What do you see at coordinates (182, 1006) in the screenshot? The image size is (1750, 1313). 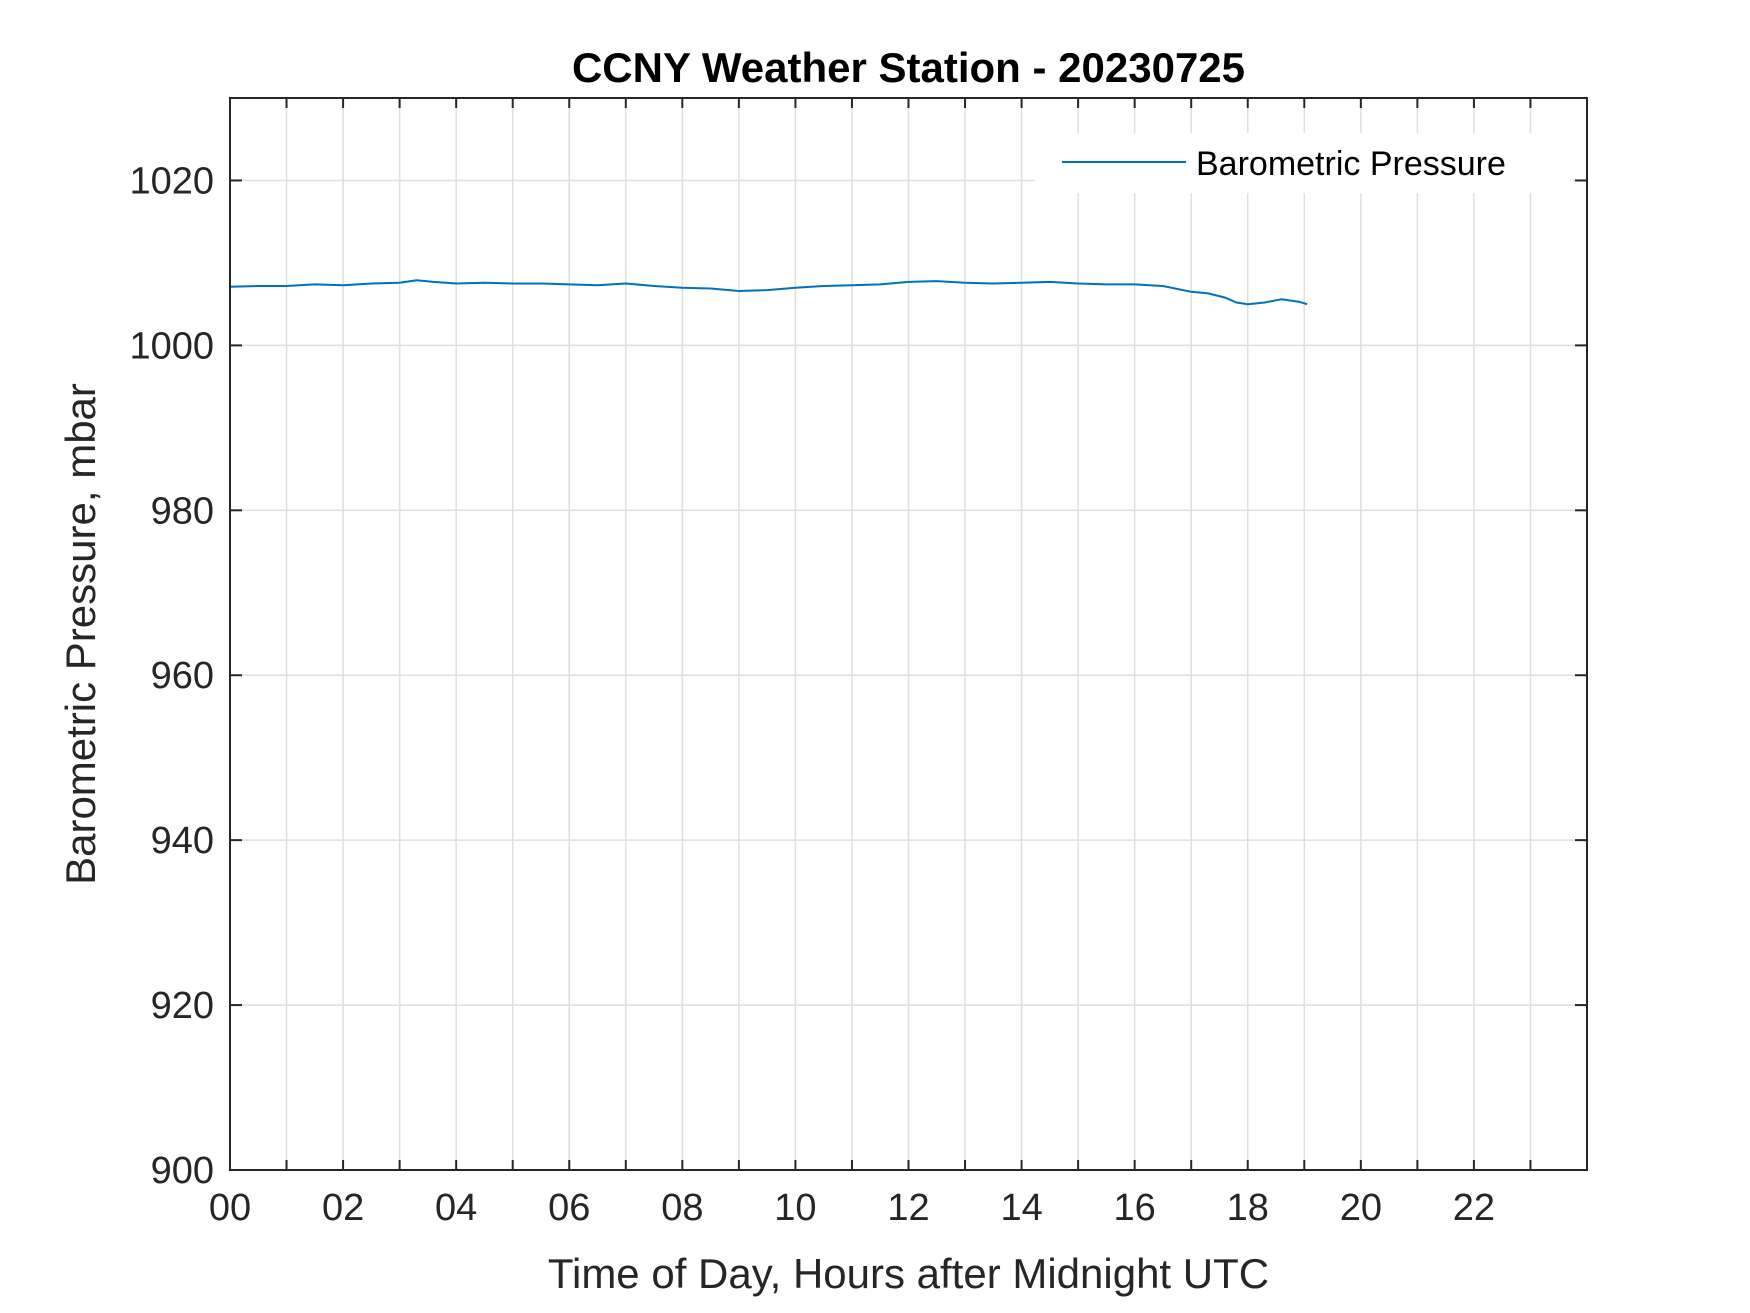 I see `y-tick-label: 920` at bounding box center [182, 1006].